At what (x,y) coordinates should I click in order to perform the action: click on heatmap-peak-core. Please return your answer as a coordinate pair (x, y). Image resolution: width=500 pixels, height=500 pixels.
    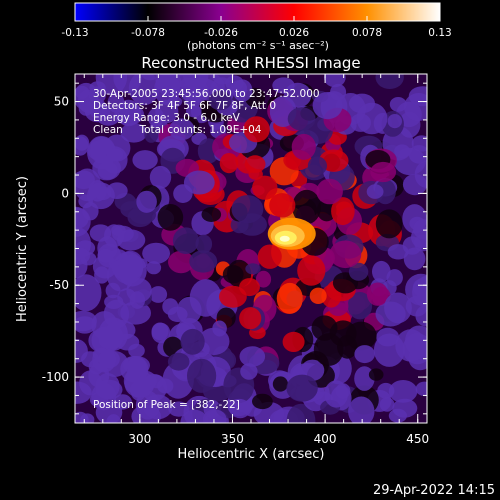
    Looking at the image, I should click on (284, 238).